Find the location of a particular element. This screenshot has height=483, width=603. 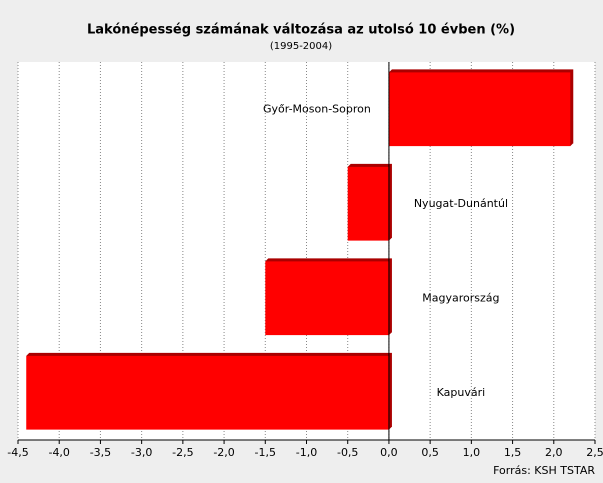

x-tick-label: -2,0 is located at coordinates (223, 452).